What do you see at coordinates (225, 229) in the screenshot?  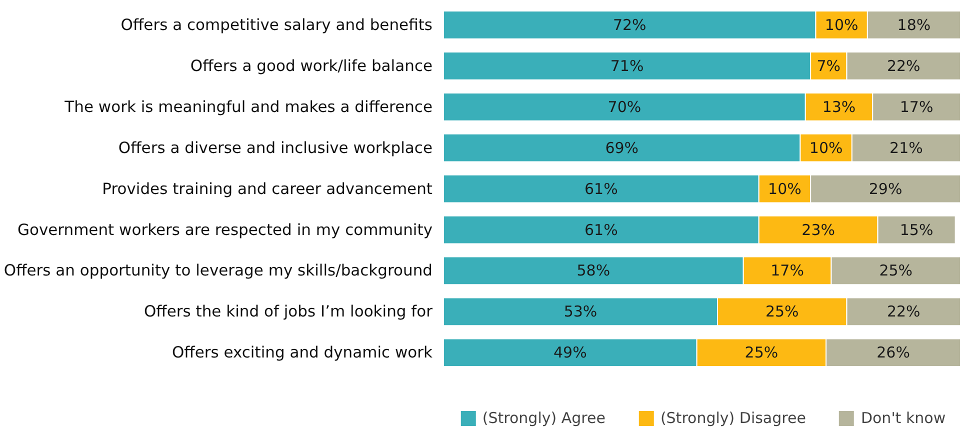 I see `y-tick-label: Government workers are respected in my community` at bounding box center [225, 229].